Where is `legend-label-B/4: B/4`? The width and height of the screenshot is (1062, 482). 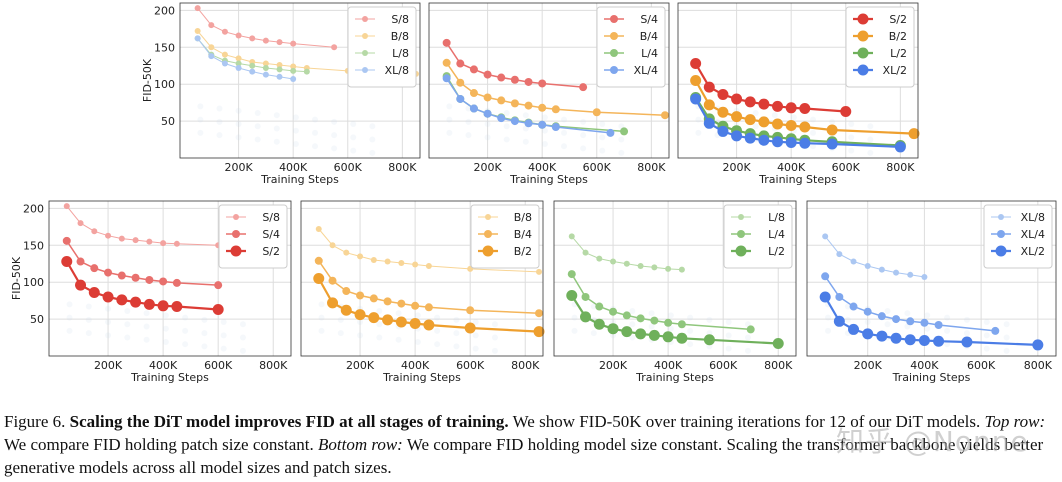
legend-label-B/4: B/4 is located at coordinates (649, 36).